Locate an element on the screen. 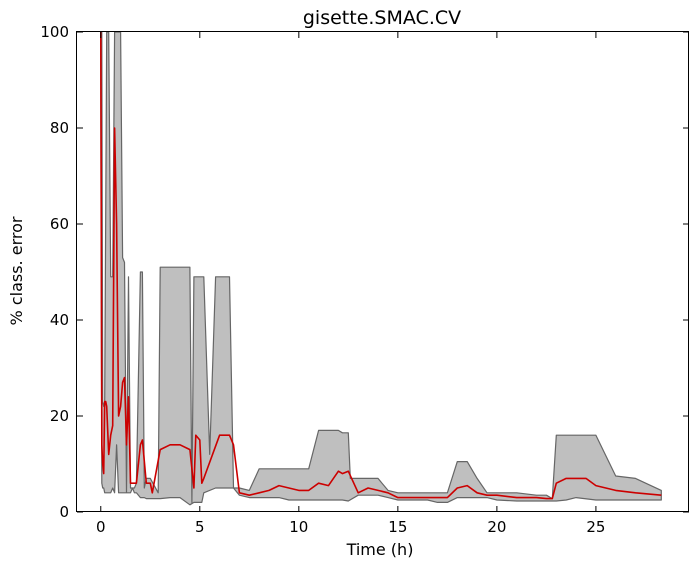 Image resolution: width=699 pixels, height=570 pixels. x-tick-label: 15 is located at coordinates (397, 527).